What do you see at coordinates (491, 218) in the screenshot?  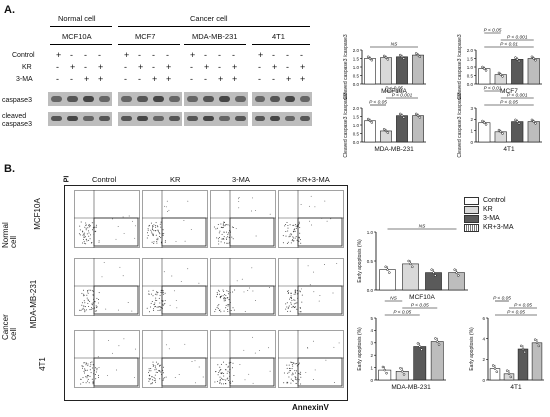 I see `legend-label: 3-MA` at bounding box center [491, 218].